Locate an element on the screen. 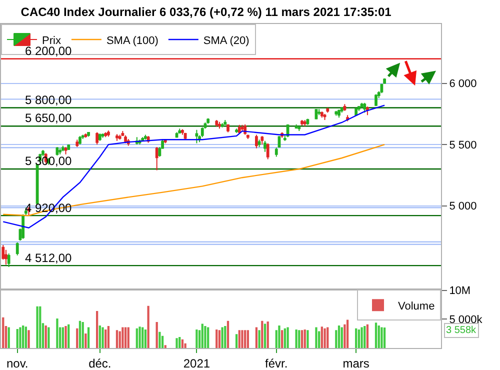  y-tick-label: 5 500 is located at coordinates (463, 145).